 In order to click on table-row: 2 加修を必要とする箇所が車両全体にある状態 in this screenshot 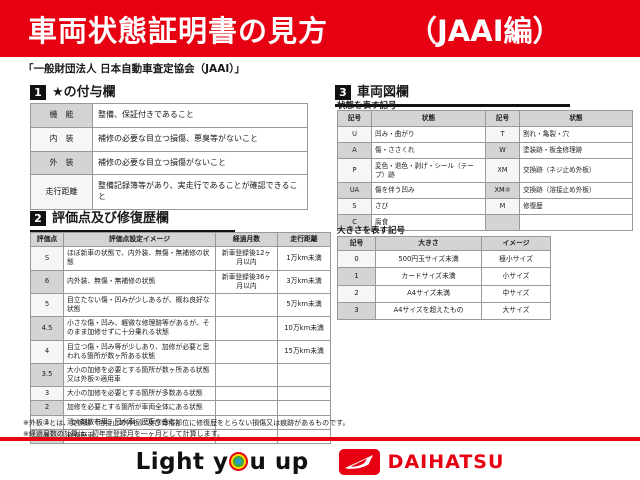, I will do `click(180, 408)`.